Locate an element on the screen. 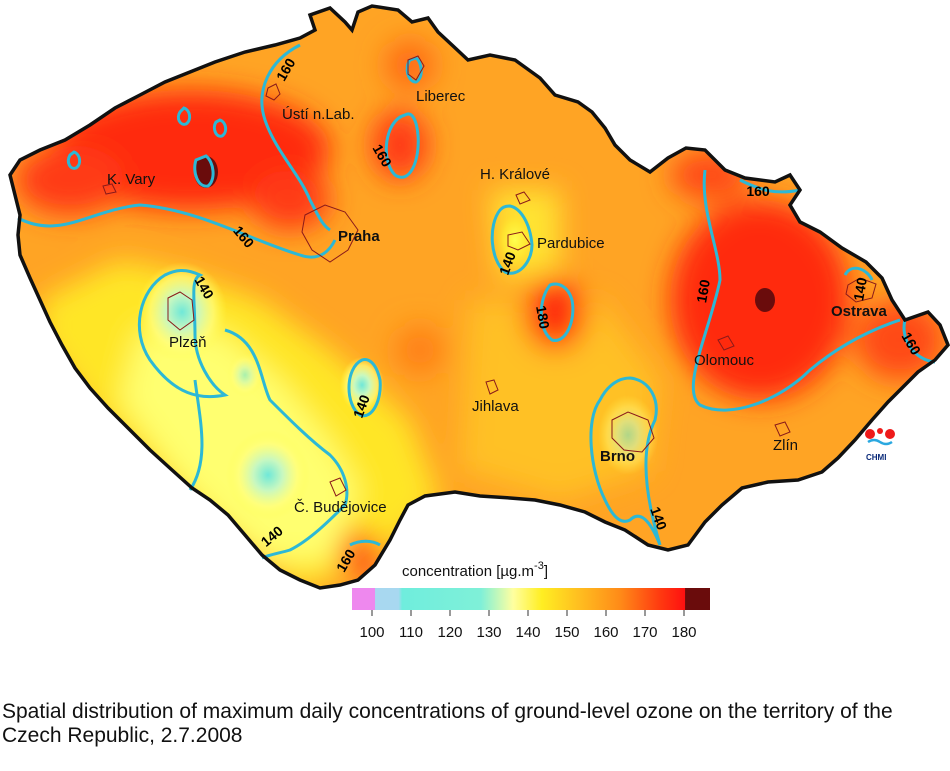 This screenshot has width=950, height=771. city-label: Pardubice is located at coordinates (571, 243).